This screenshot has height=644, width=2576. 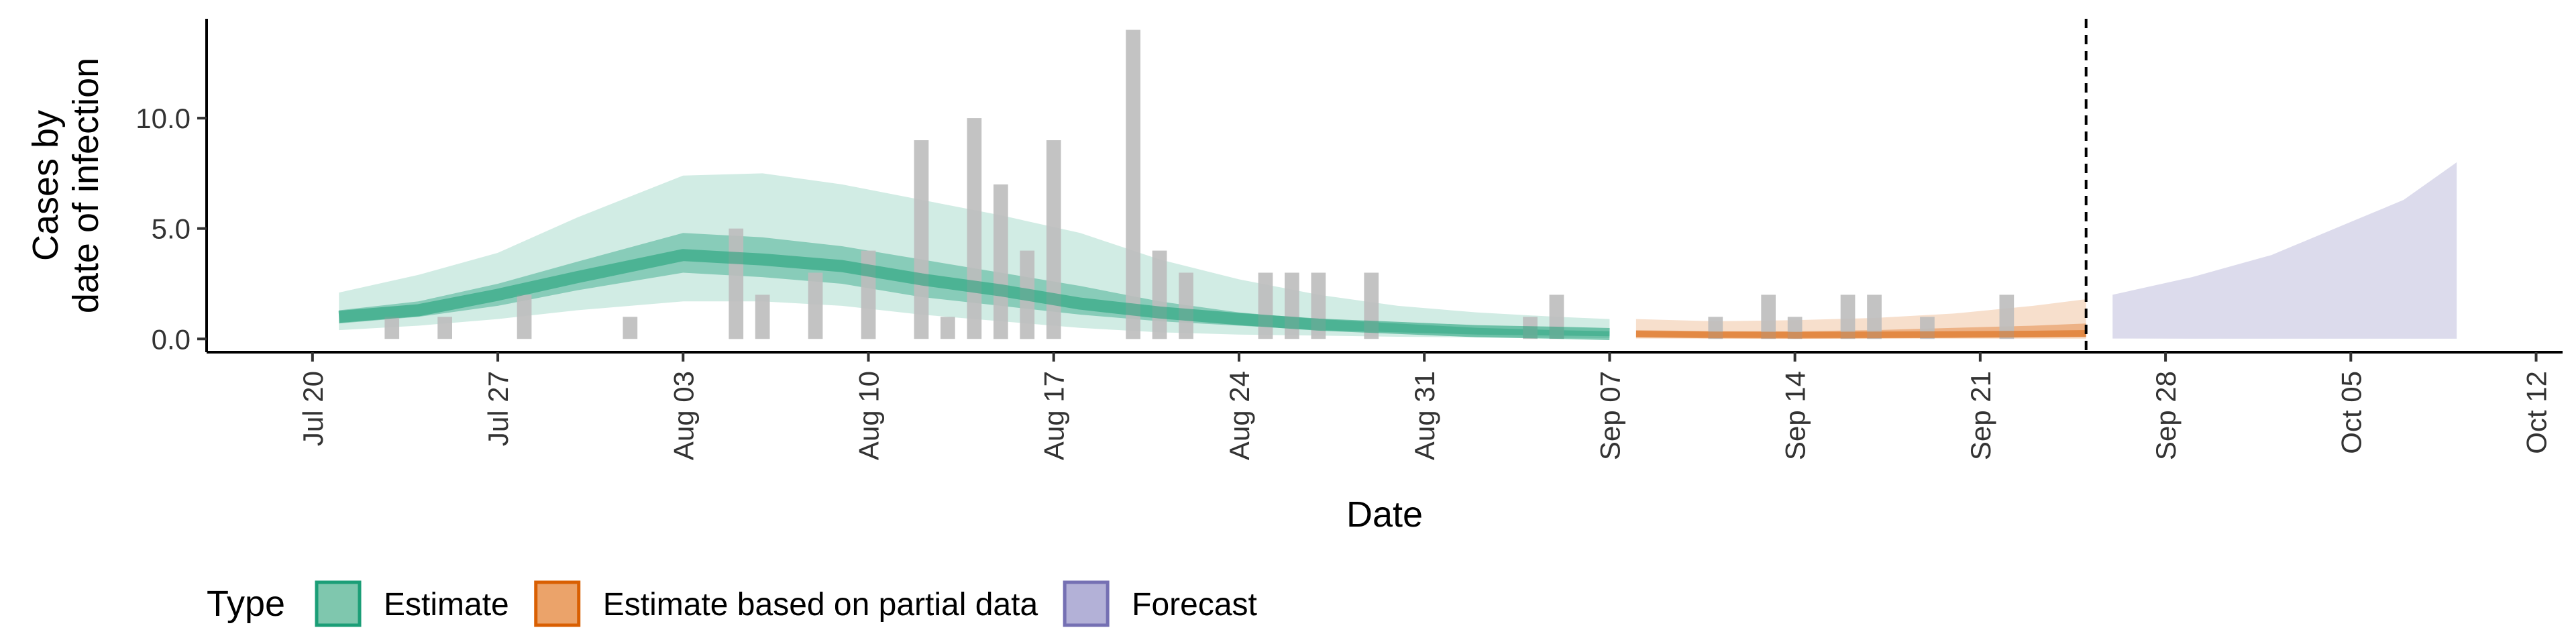 What do you see at coordinates (498, 408) in the screenshot?
I see `x-tick-label: Jul 27` at bounding box center [498, 408].